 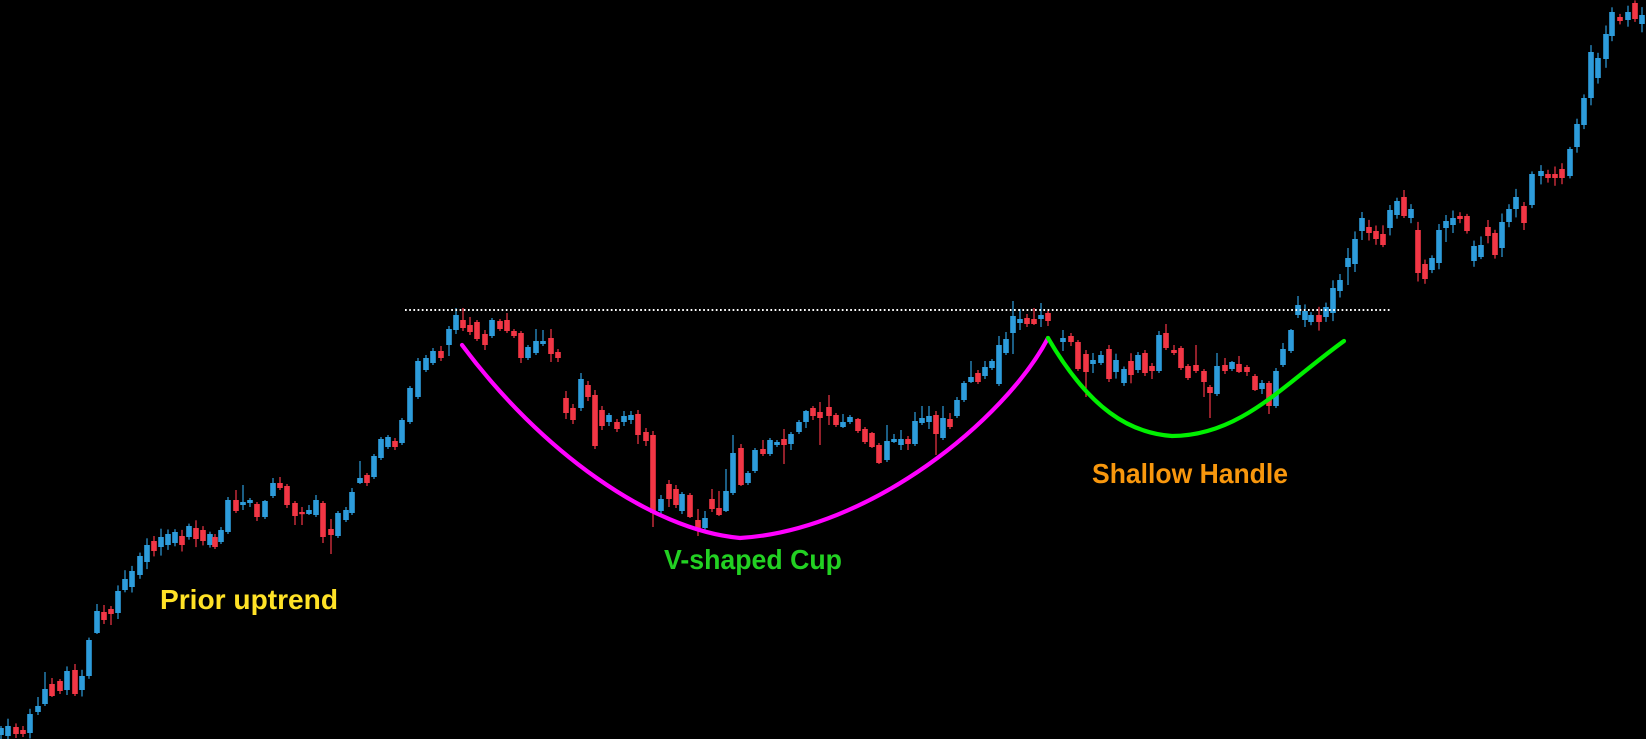 I want to click on svg-text: Prior uptrend, so click(x=249, y=599).